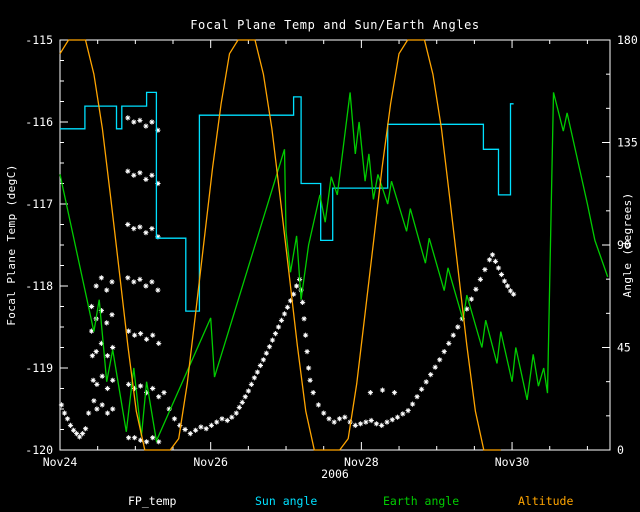 Image resolution: width=640 pixels, height=512 pixels. Describe the element at coordinates (152, 501) in the screenshot. I see `legend-fp-temp: FP_temp` at that location.